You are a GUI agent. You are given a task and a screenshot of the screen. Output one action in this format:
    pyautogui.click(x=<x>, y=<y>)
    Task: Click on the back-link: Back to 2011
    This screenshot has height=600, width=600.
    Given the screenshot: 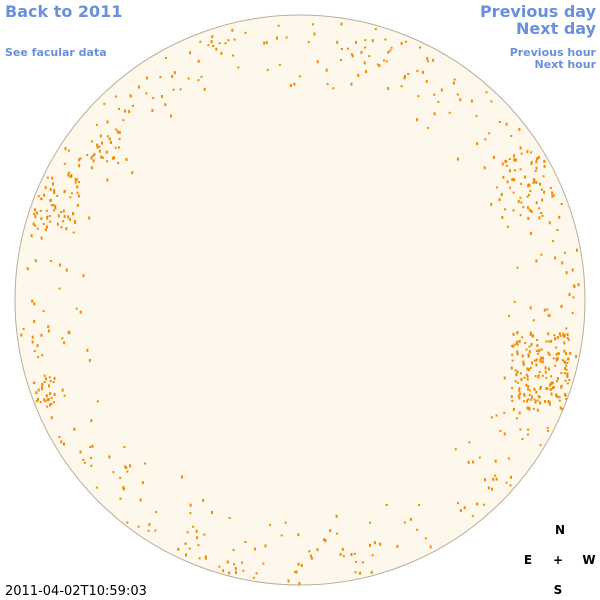 What is the action you would take?
    pyautogui.click(x=63, y=11)
    